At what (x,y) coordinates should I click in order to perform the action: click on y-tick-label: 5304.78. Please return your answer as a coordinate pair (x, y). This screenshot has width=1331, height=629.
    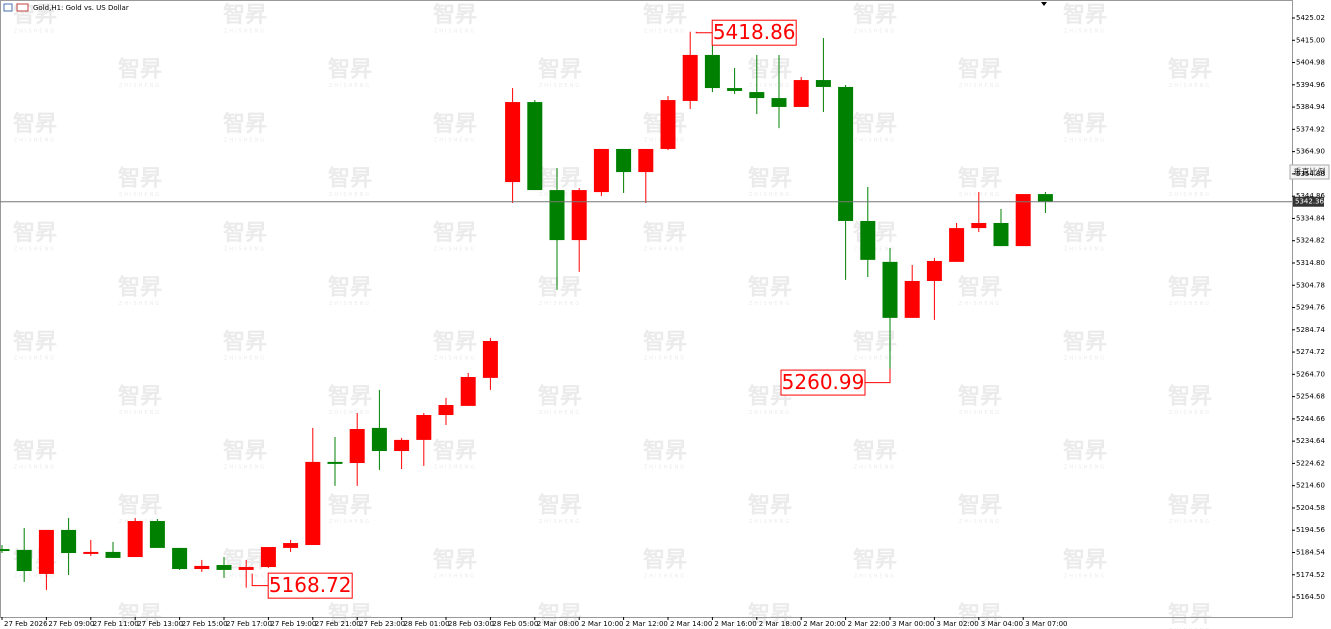
    Looking at the image, I should click on (1310, 285).